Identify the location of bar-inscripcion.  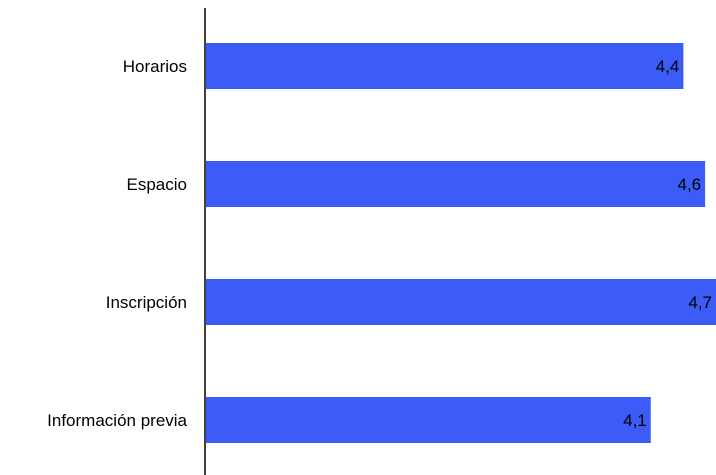
(461, 302).